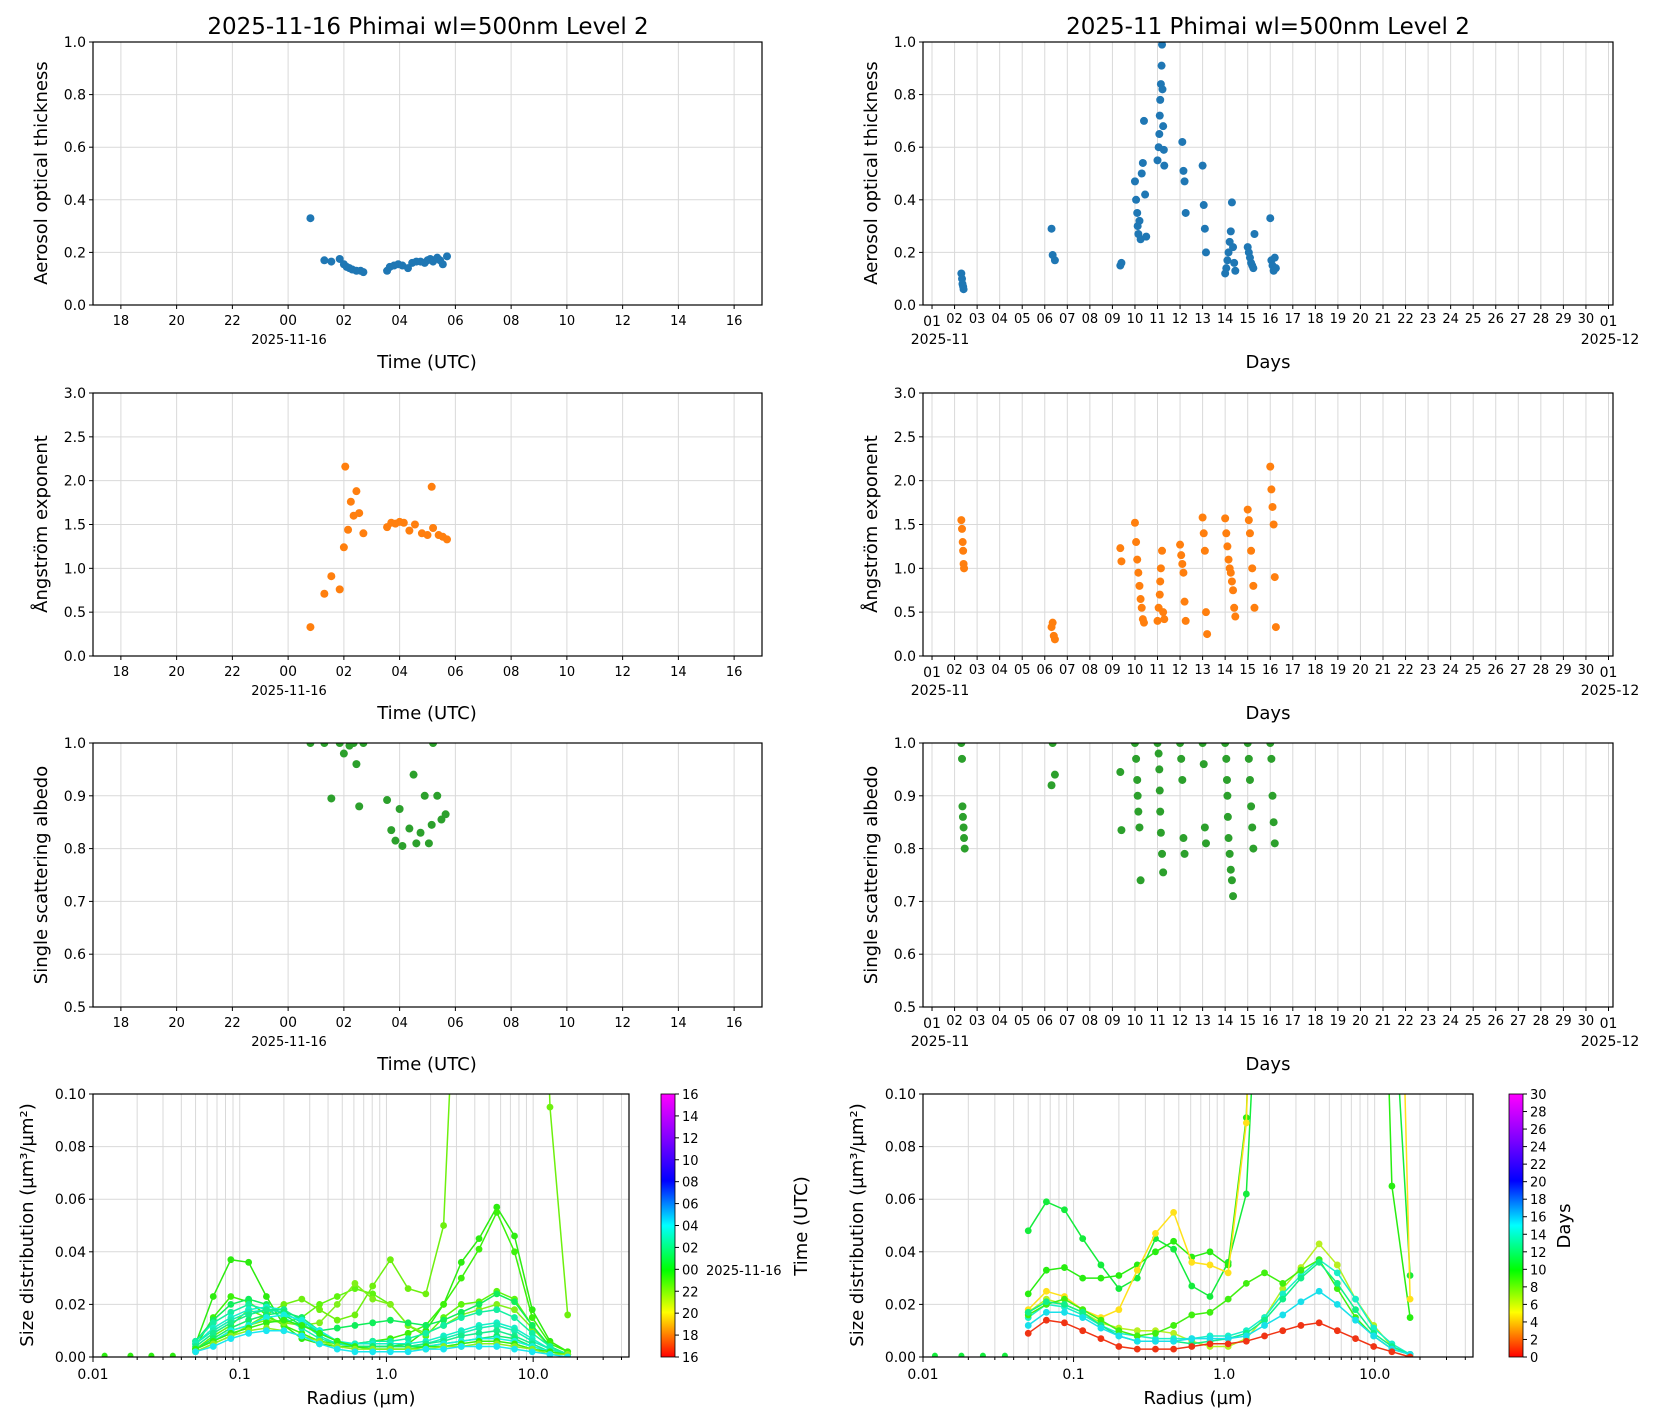 This screenshot has width=1654, height=1420. Describe the element at coordinates (1090, 670) in the screenshot. I see `x-tick-label: 08` at that location.